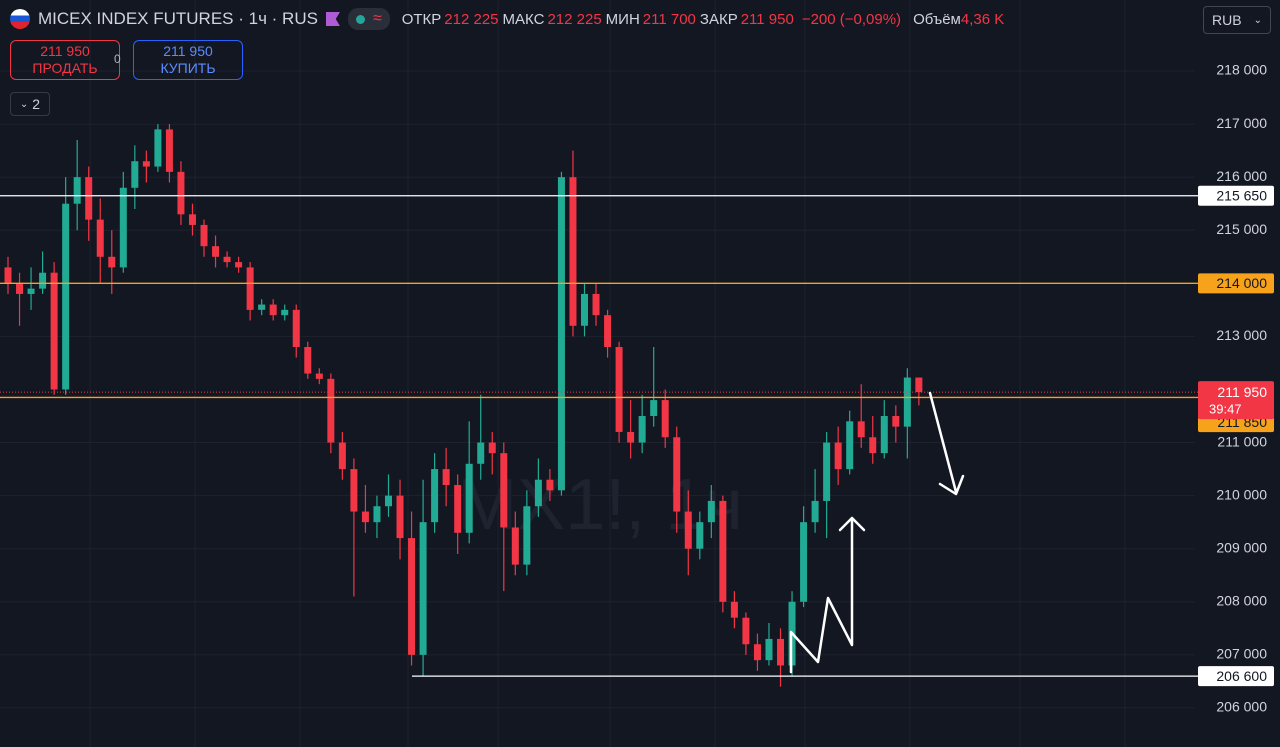 This screenshot has height=747, width=1280. What do you see at coordinates (65, 68) in the screenshot?
I see `sell-label: ПРОДАТЬ` at bounding box center [65, 68].